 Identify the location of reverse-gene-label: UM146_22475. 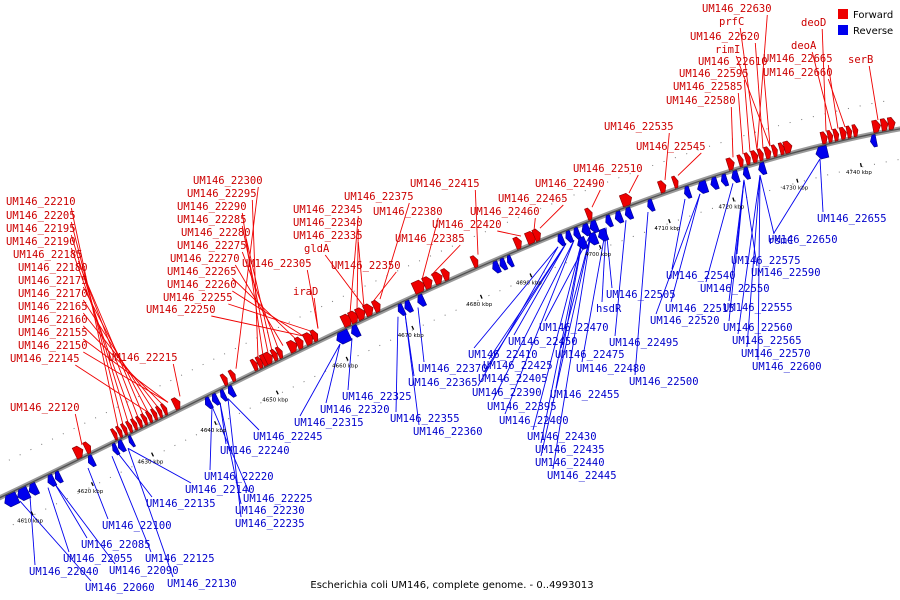
(590, 355).